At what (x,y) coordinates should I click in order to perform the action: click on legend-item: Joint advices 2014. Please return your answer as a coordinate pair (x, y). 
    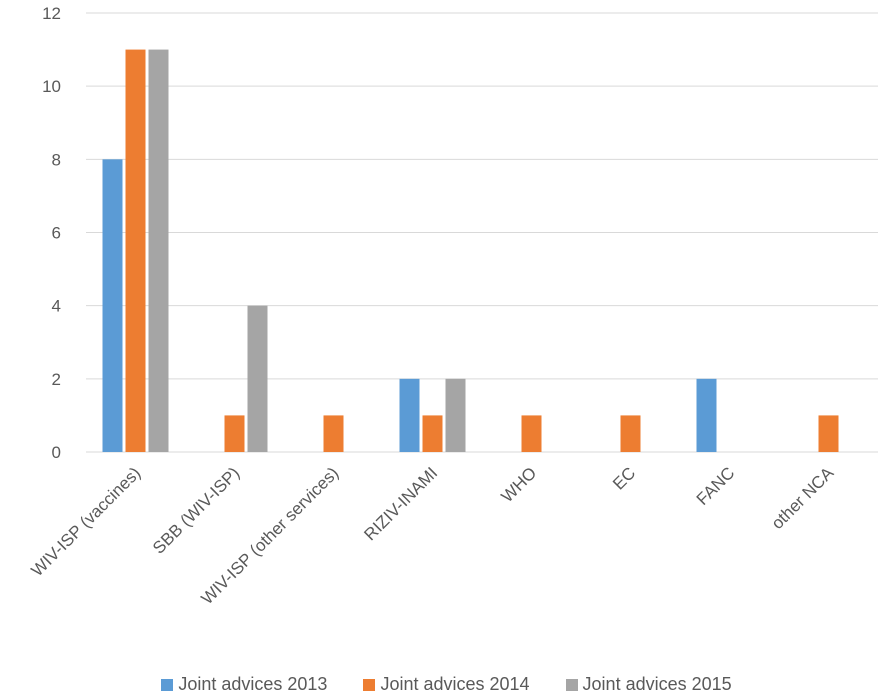
    Looking at the image, I should click on (446, 684).